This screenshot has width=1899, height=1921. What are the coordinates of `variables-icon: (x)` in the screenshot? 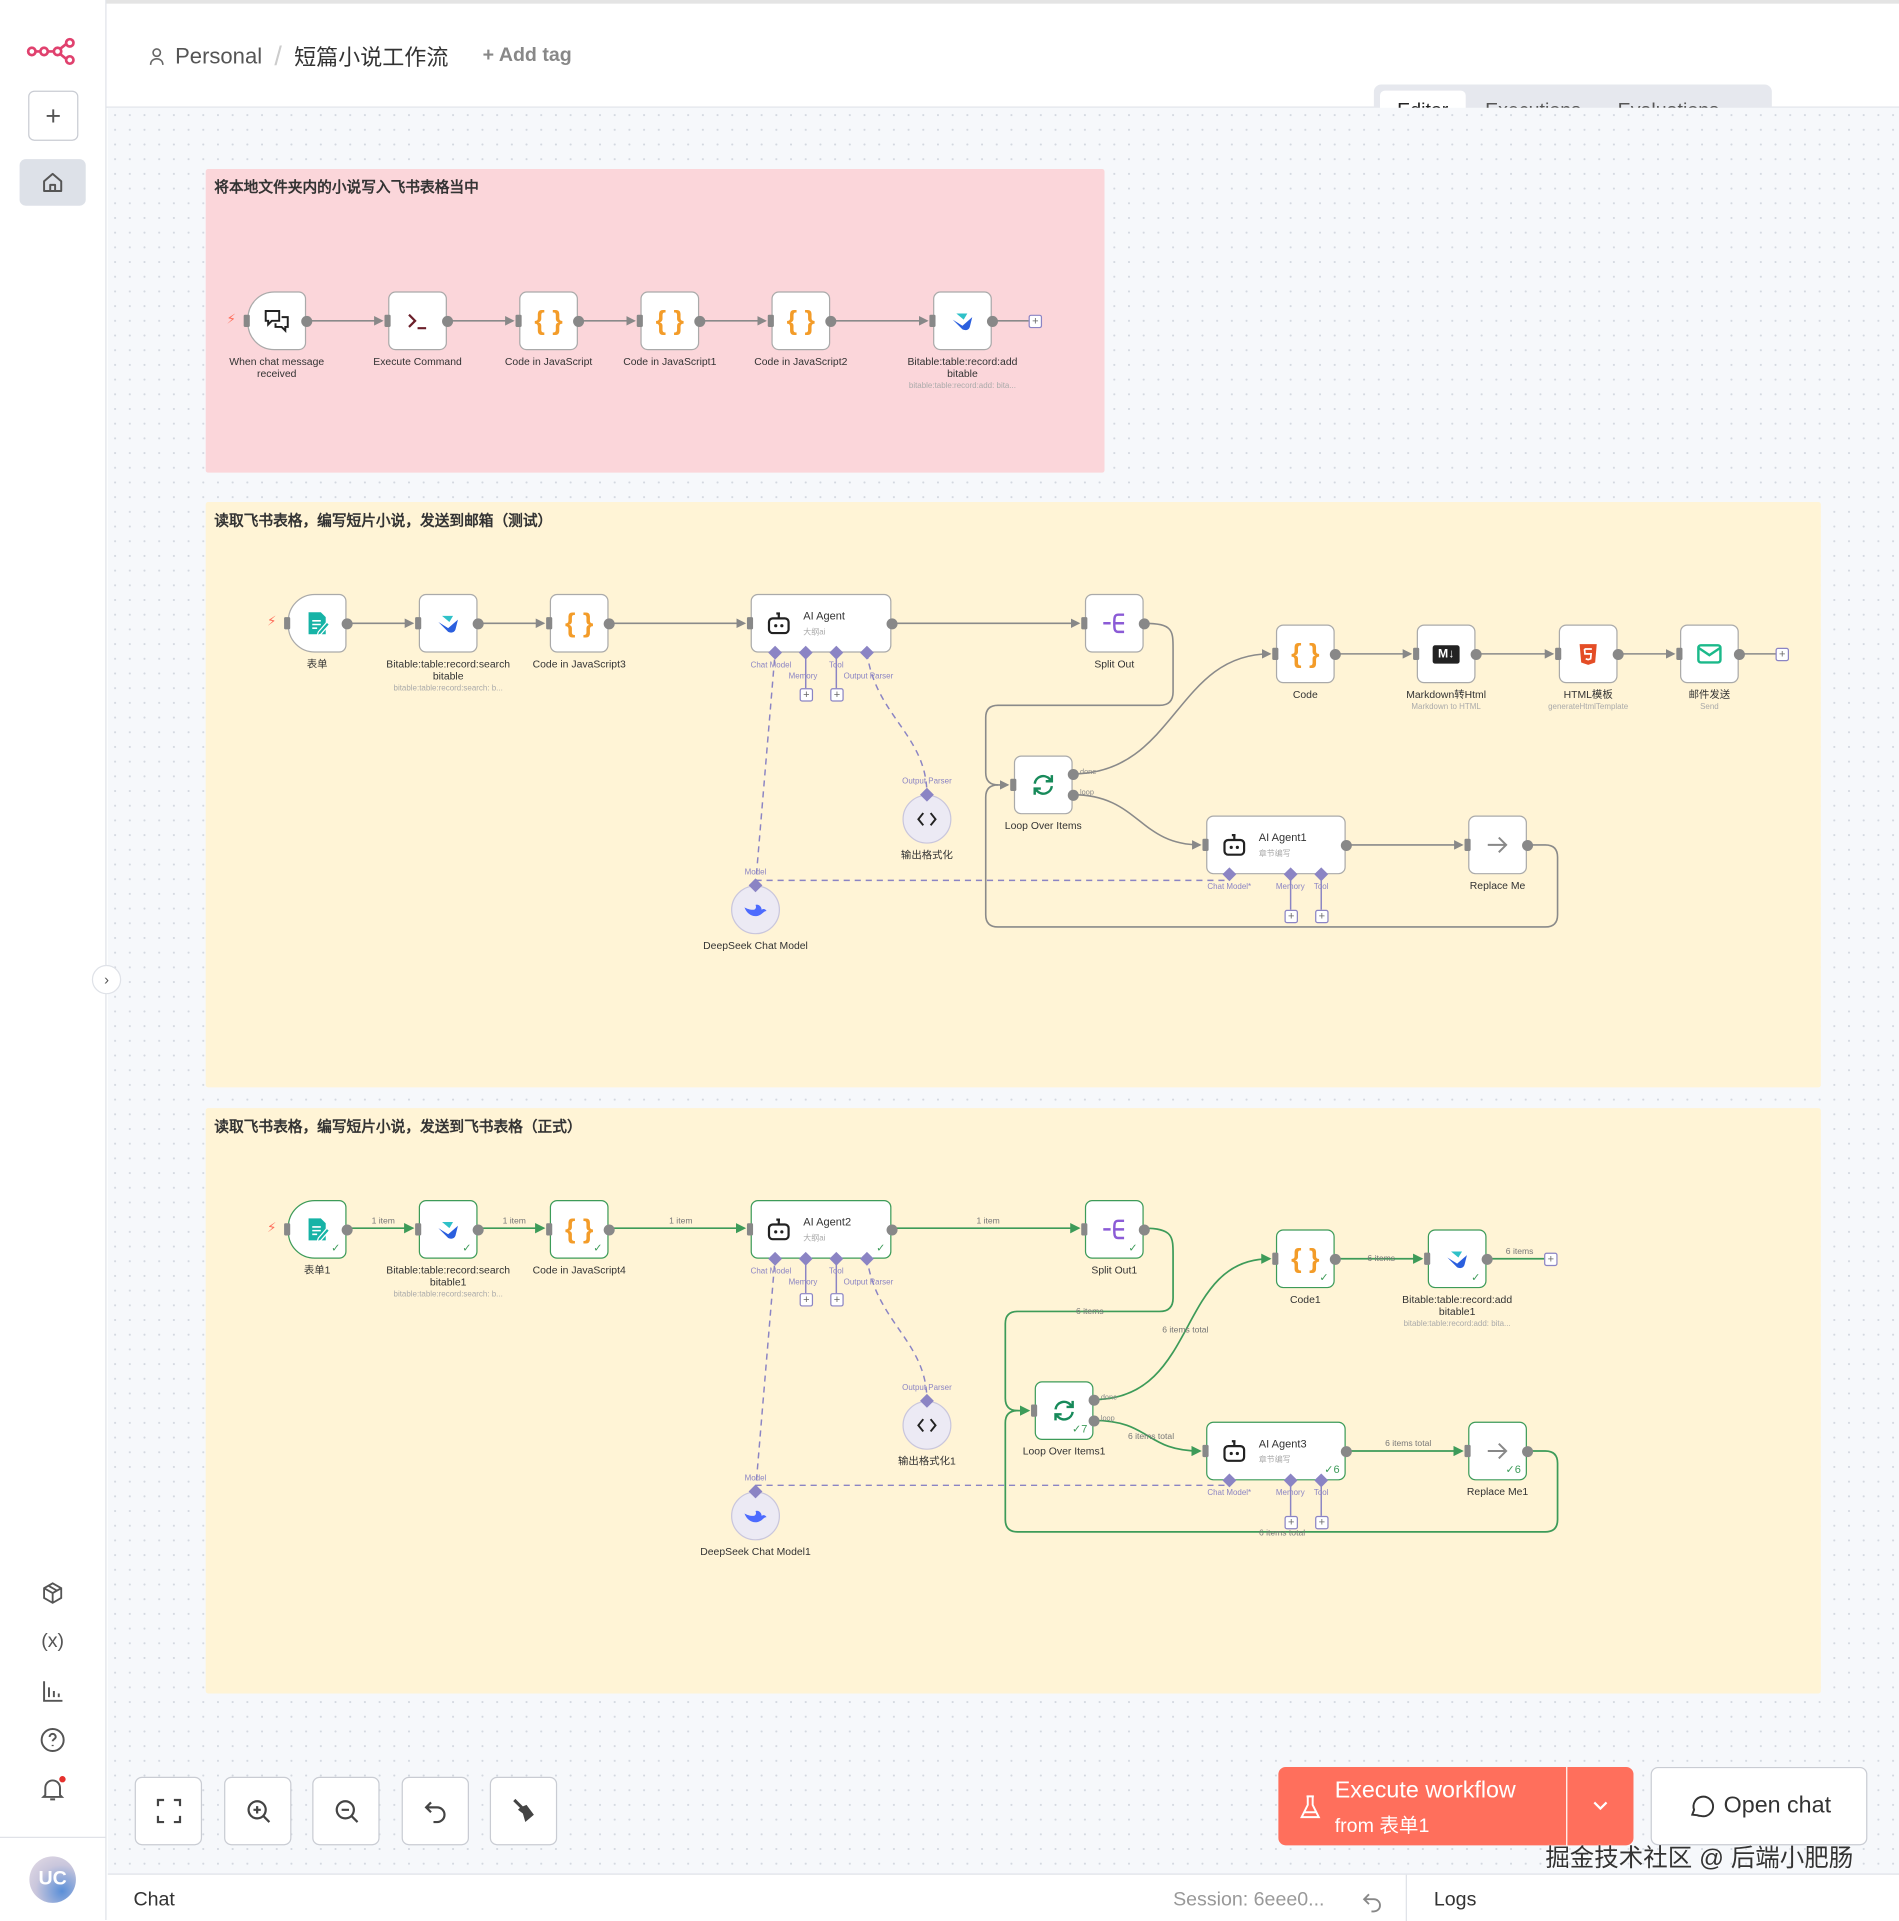 It's located at (53, 1641).